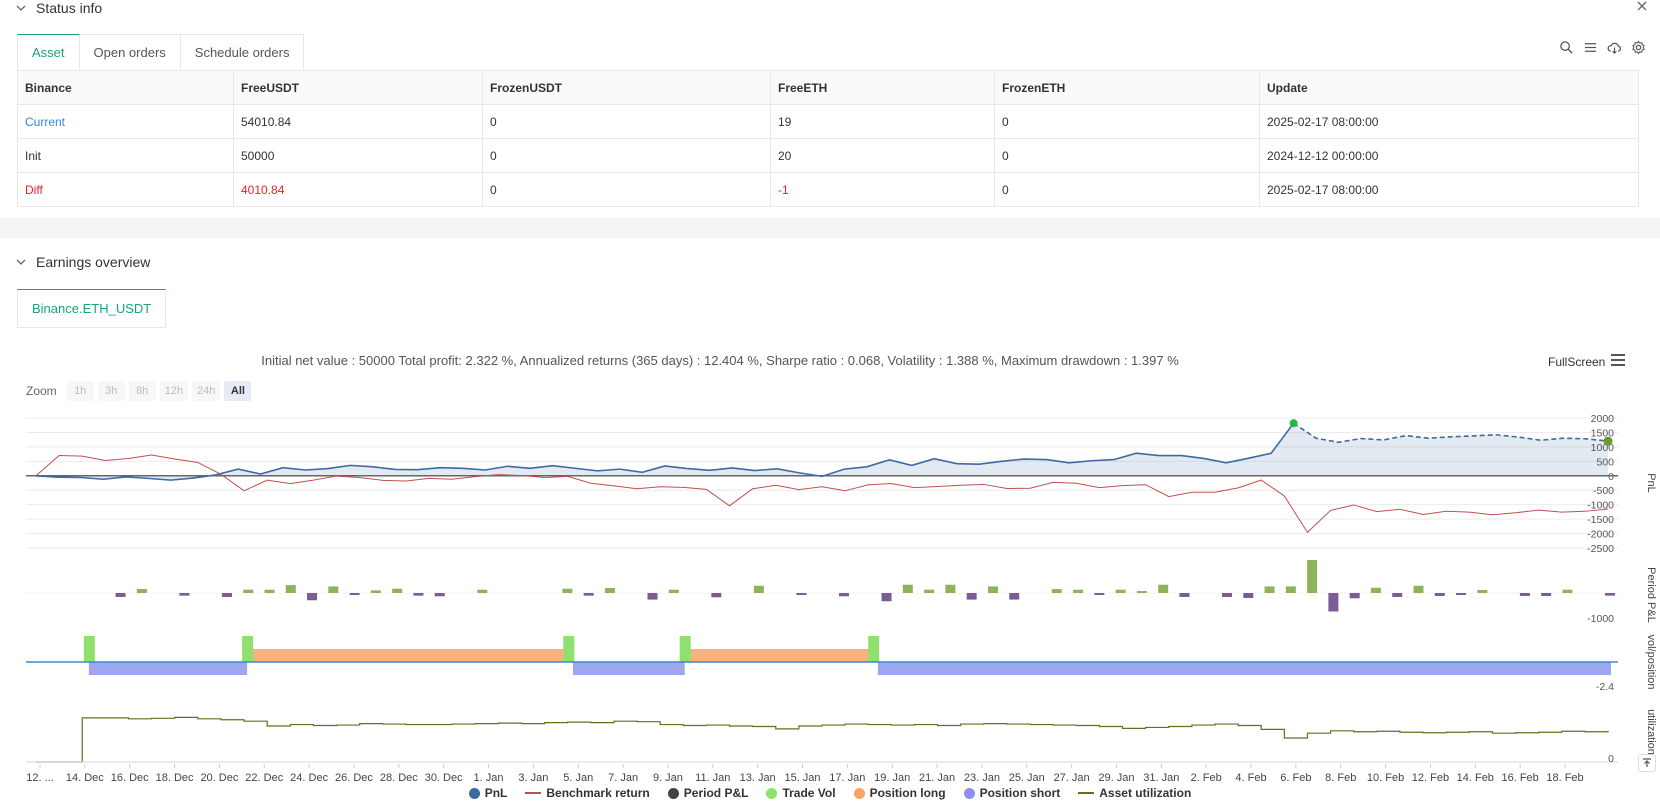 The image size is (1660, 807). I want to click on zoom-all: All, so click(238, 391).